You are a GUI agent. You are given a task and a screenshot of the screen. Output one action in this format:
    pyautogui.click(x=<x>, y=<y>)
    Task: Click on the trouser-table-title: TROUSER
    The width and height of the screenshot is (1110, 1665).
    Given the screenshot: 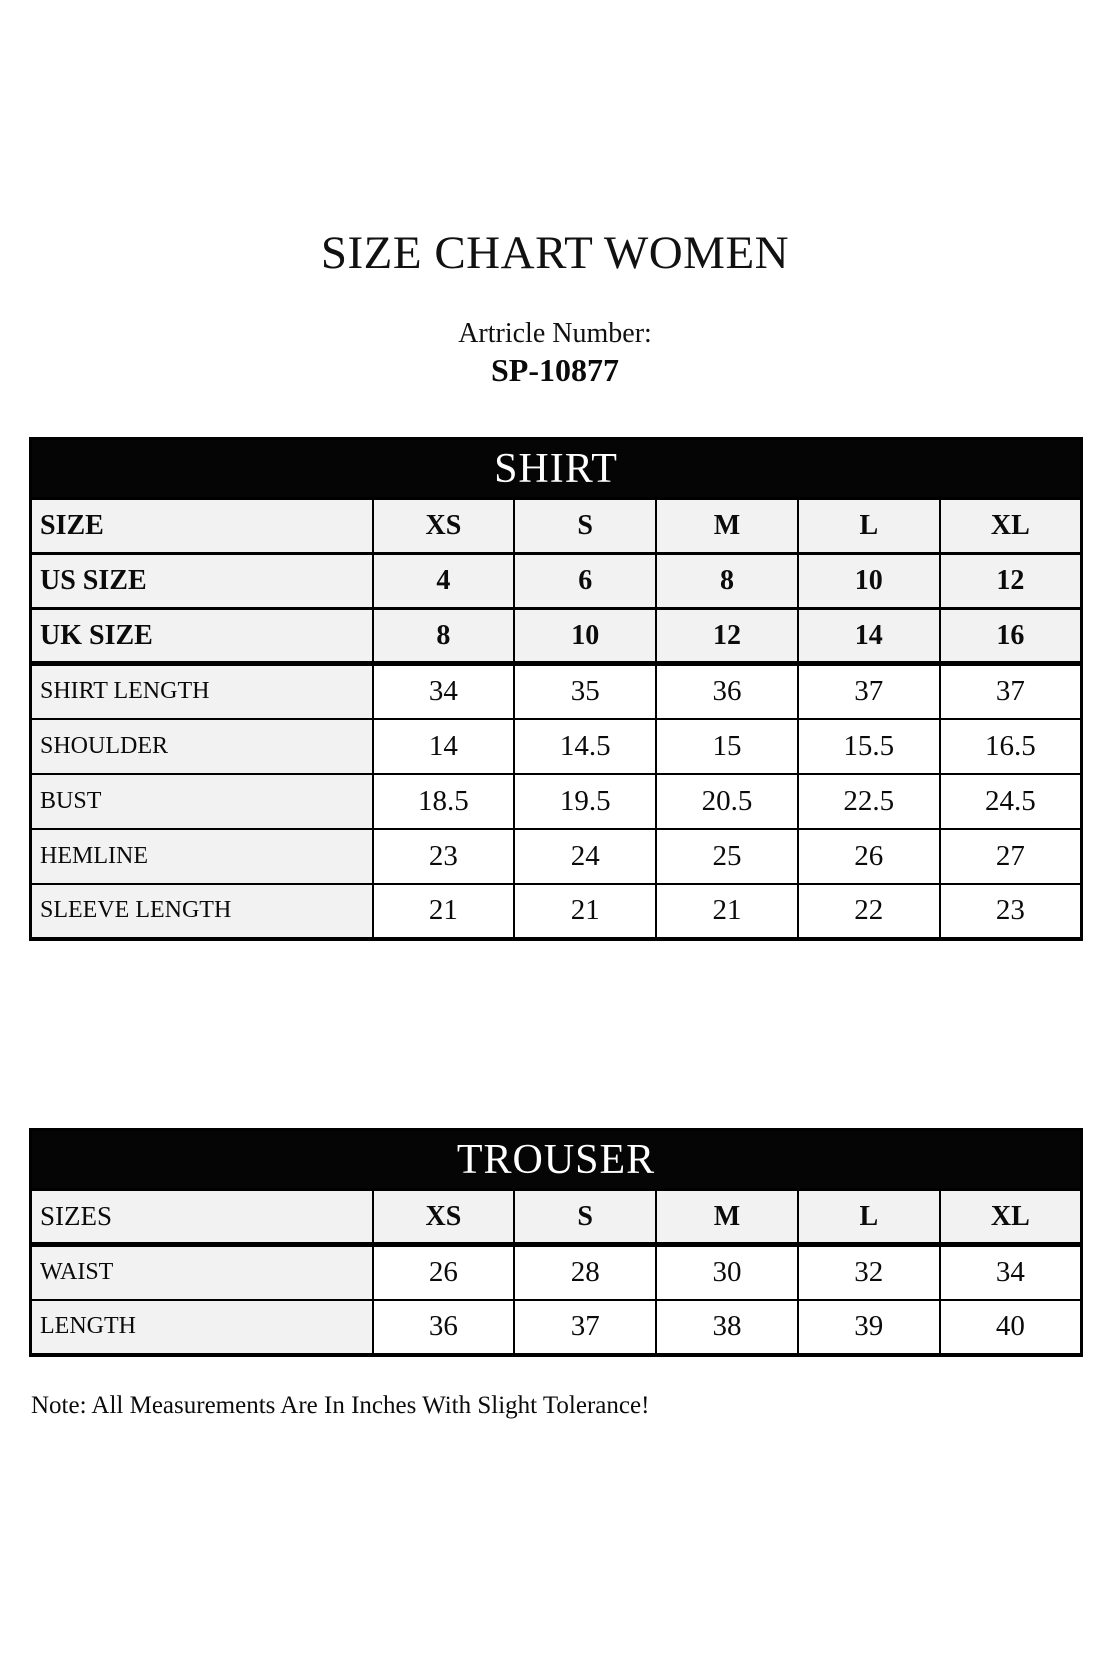 What is the action you would take?
    pyautogui.click(x=556, y=1159)
    